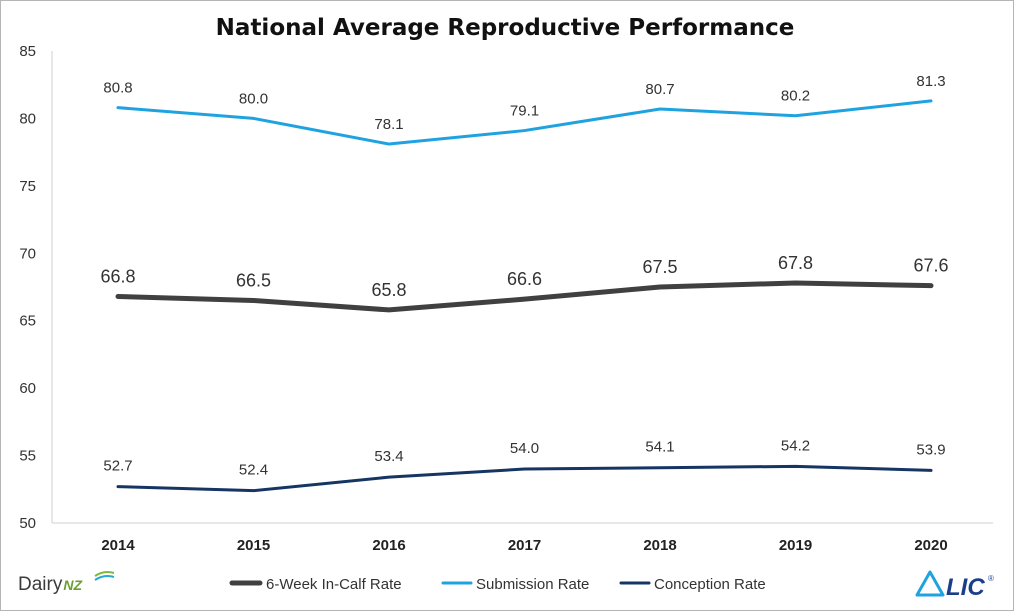 The height and width of the screenshot is (611, 1014). What do you see at coordinates (117, 88) in the screenshot?
I see `data-label: 80.8` at bounding box center [117, 88].